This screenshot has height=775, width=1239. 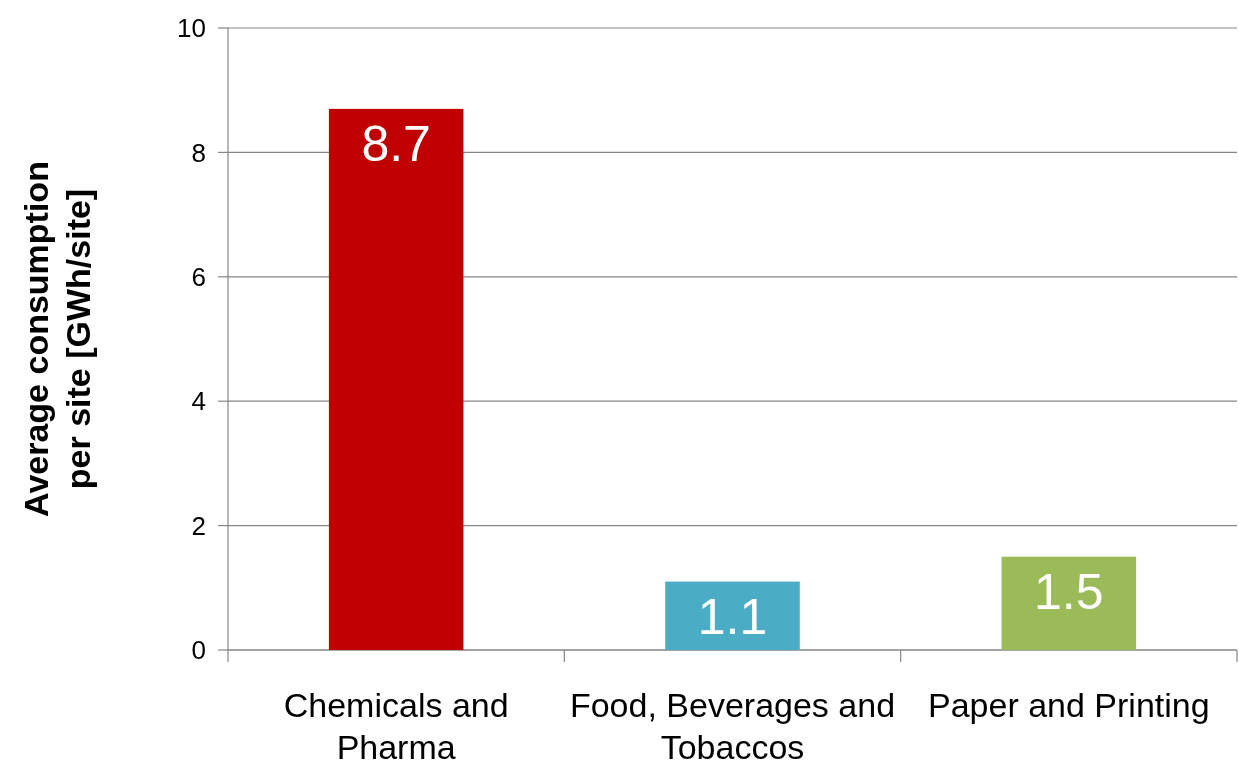 I want to click on x-tick-label: Food, Beverages and Tobaccos, so click(x=732, y=726).